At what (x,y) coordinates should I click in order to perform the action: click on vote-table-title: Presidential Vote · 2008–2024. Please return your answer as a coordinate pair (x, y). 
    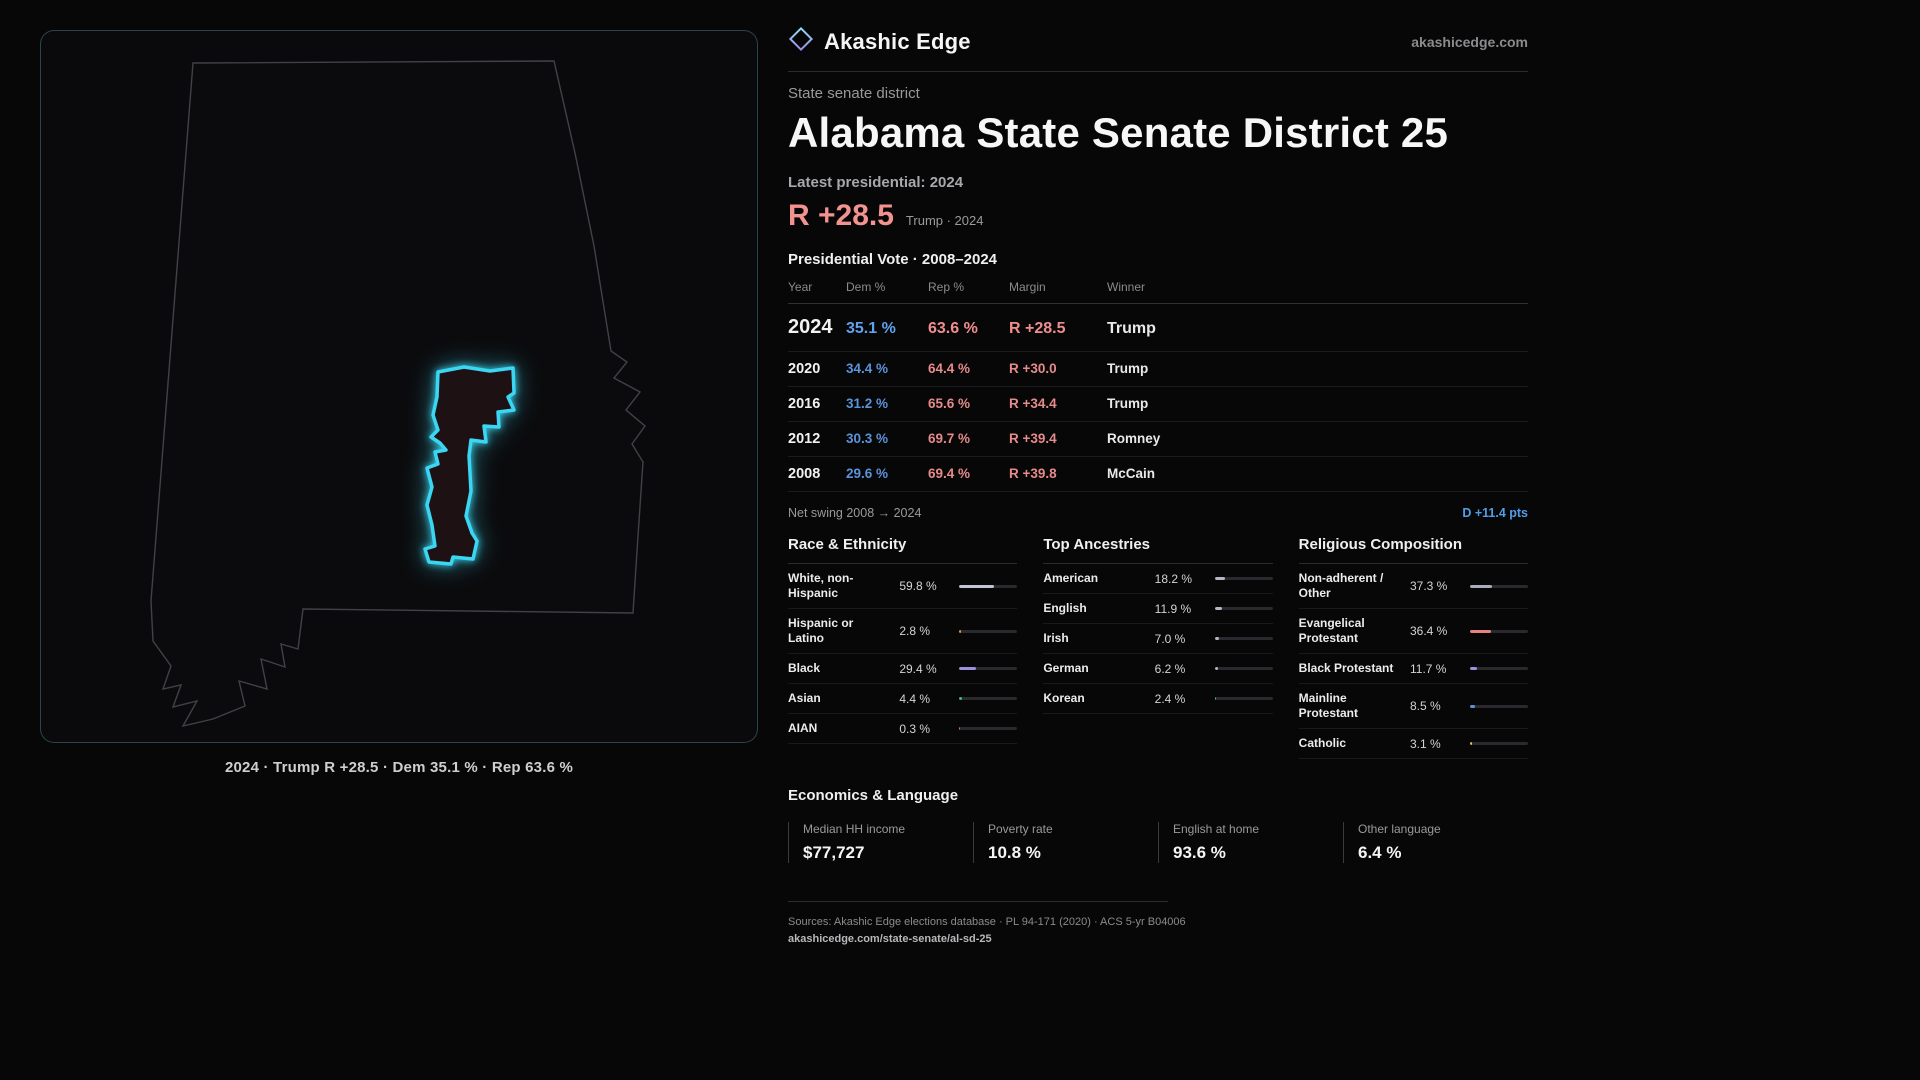
    Looking at the image, I should click on (893, 260).